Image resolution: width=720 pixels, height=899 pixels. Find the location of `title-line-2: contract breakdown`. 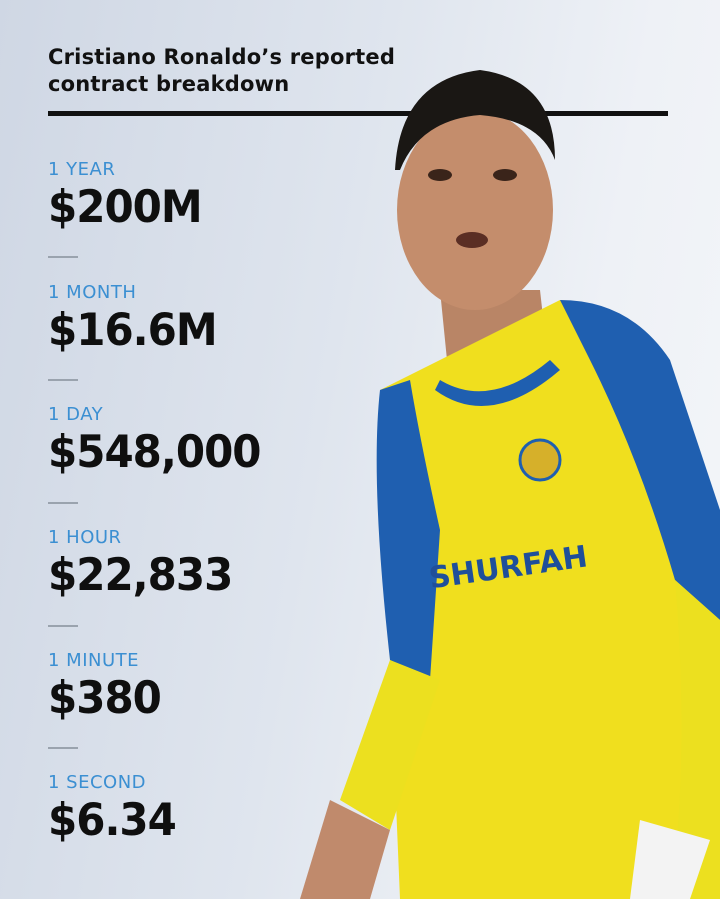

title-line-2: contract breakdown is located at coordinates (169, 84).